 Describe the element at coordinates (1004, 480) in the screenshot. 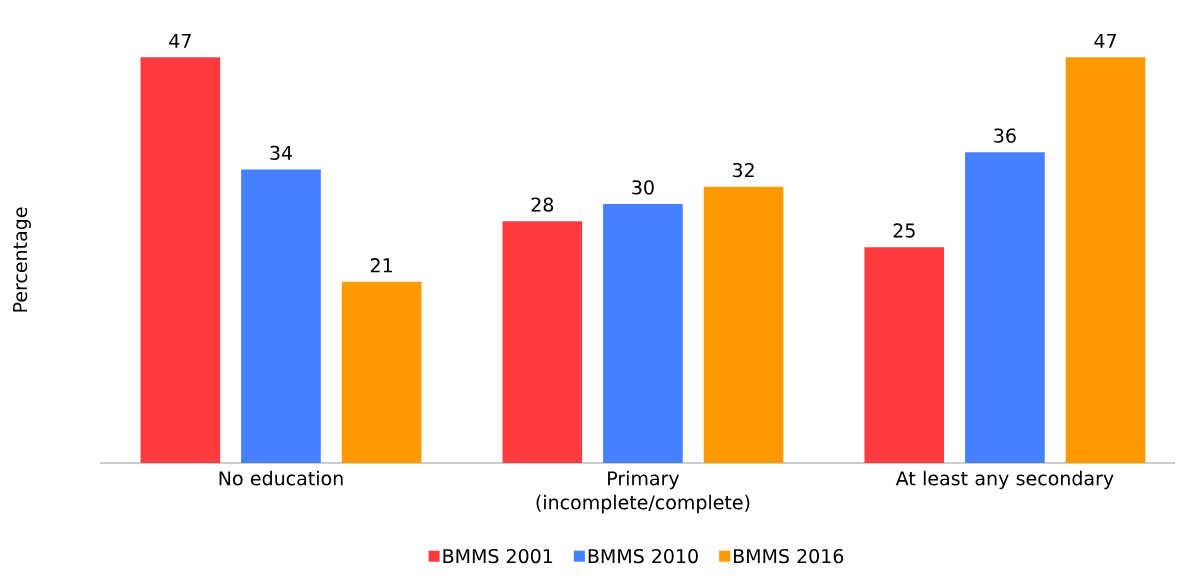

I see `x-tick-label: At least any secondary` at that location.